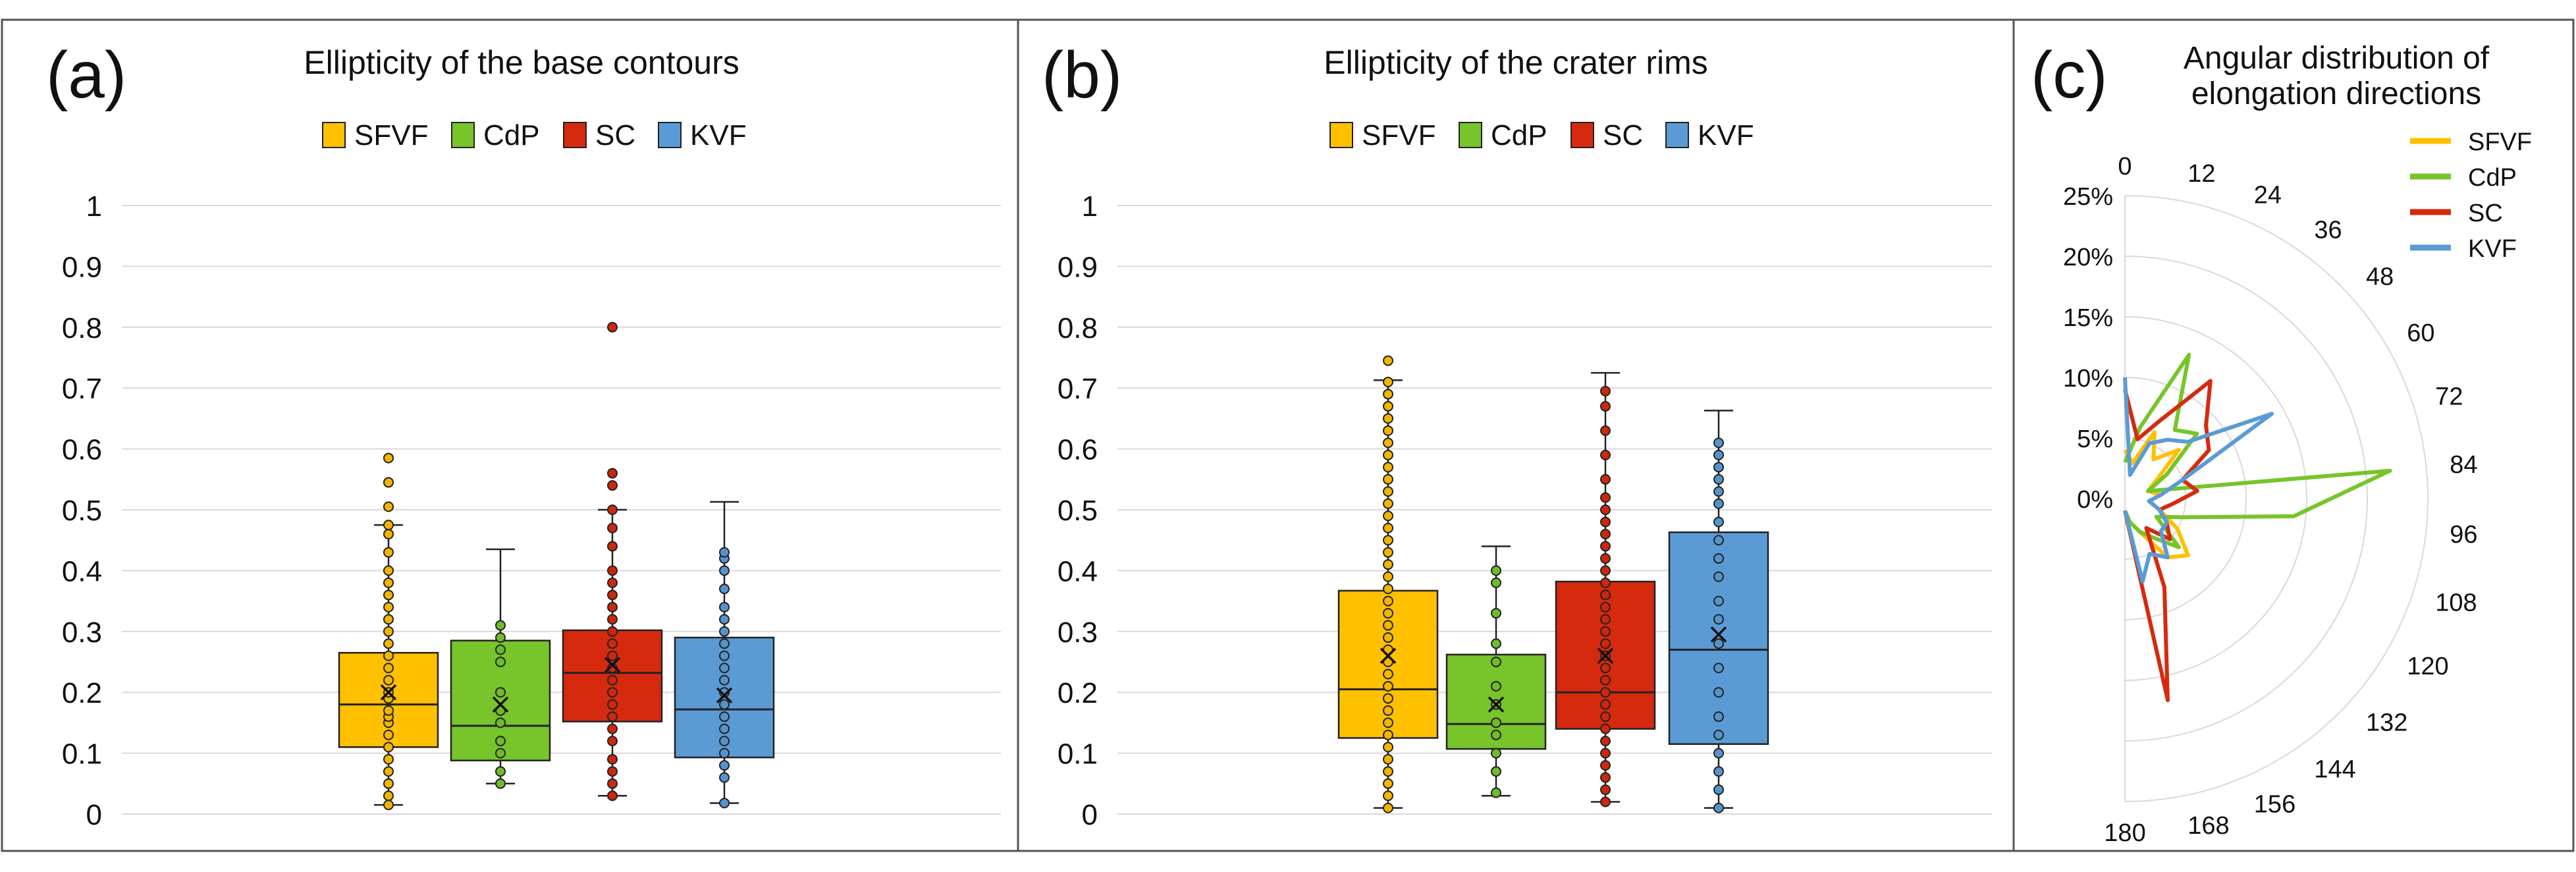 The height and width of the screenshot is (872, 2576). Describe the element at coordinates (2208, 826) in the screenshot. I see `angle-label: 168` at that location.